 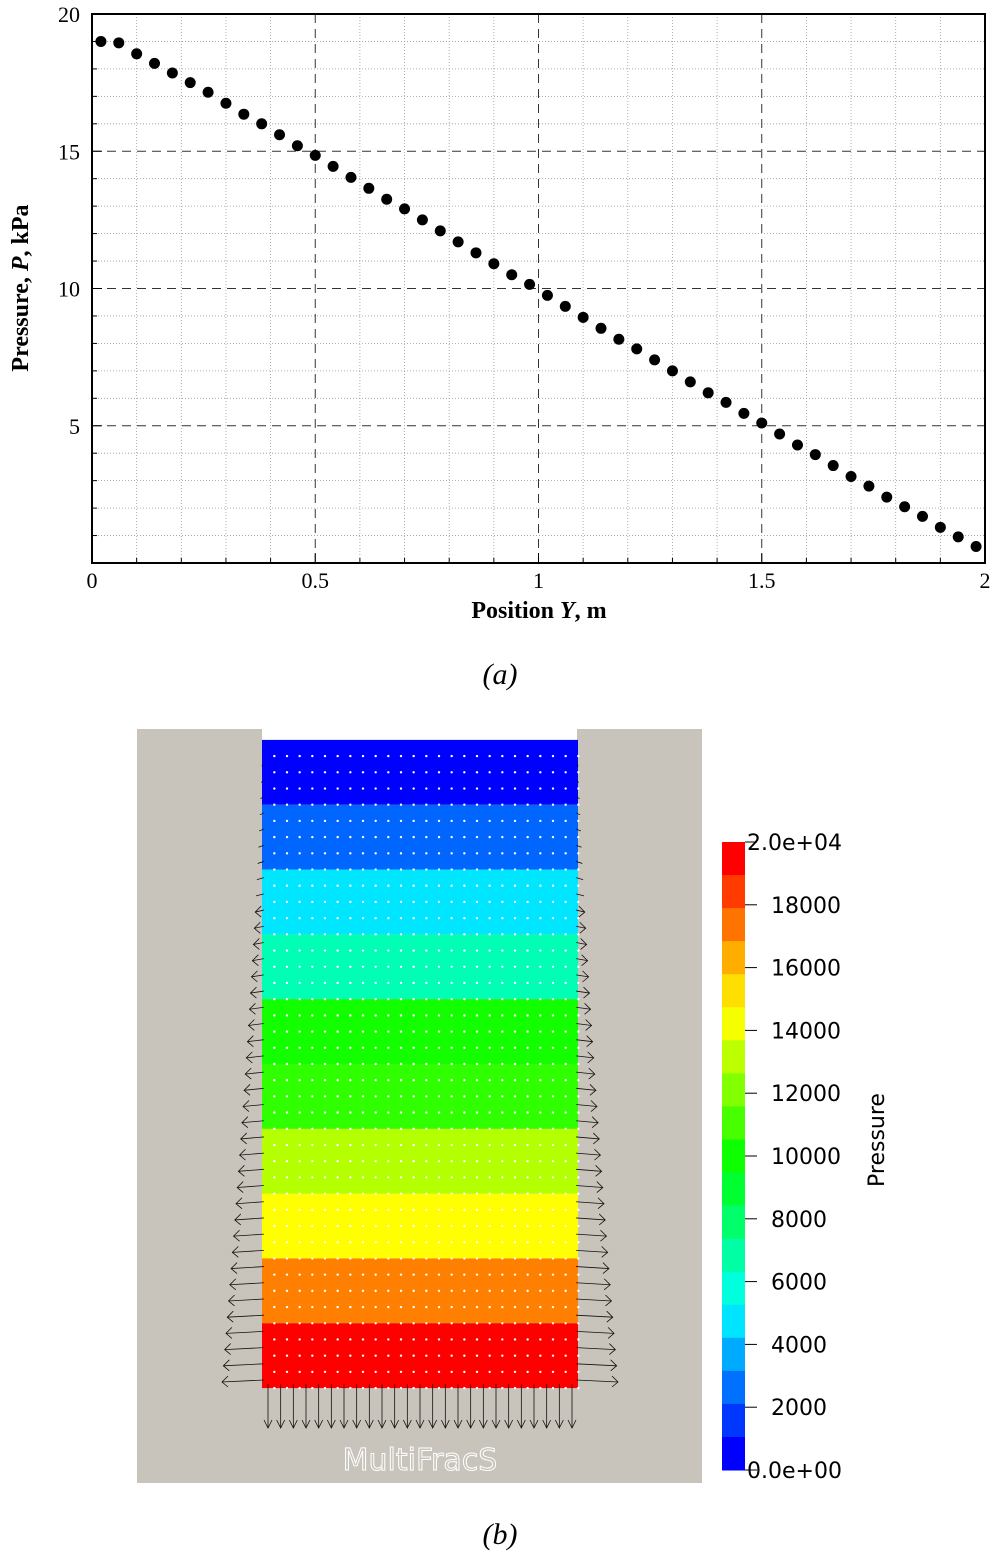 I want to click on x-tick-label: 1, so click(x=538, y=580).